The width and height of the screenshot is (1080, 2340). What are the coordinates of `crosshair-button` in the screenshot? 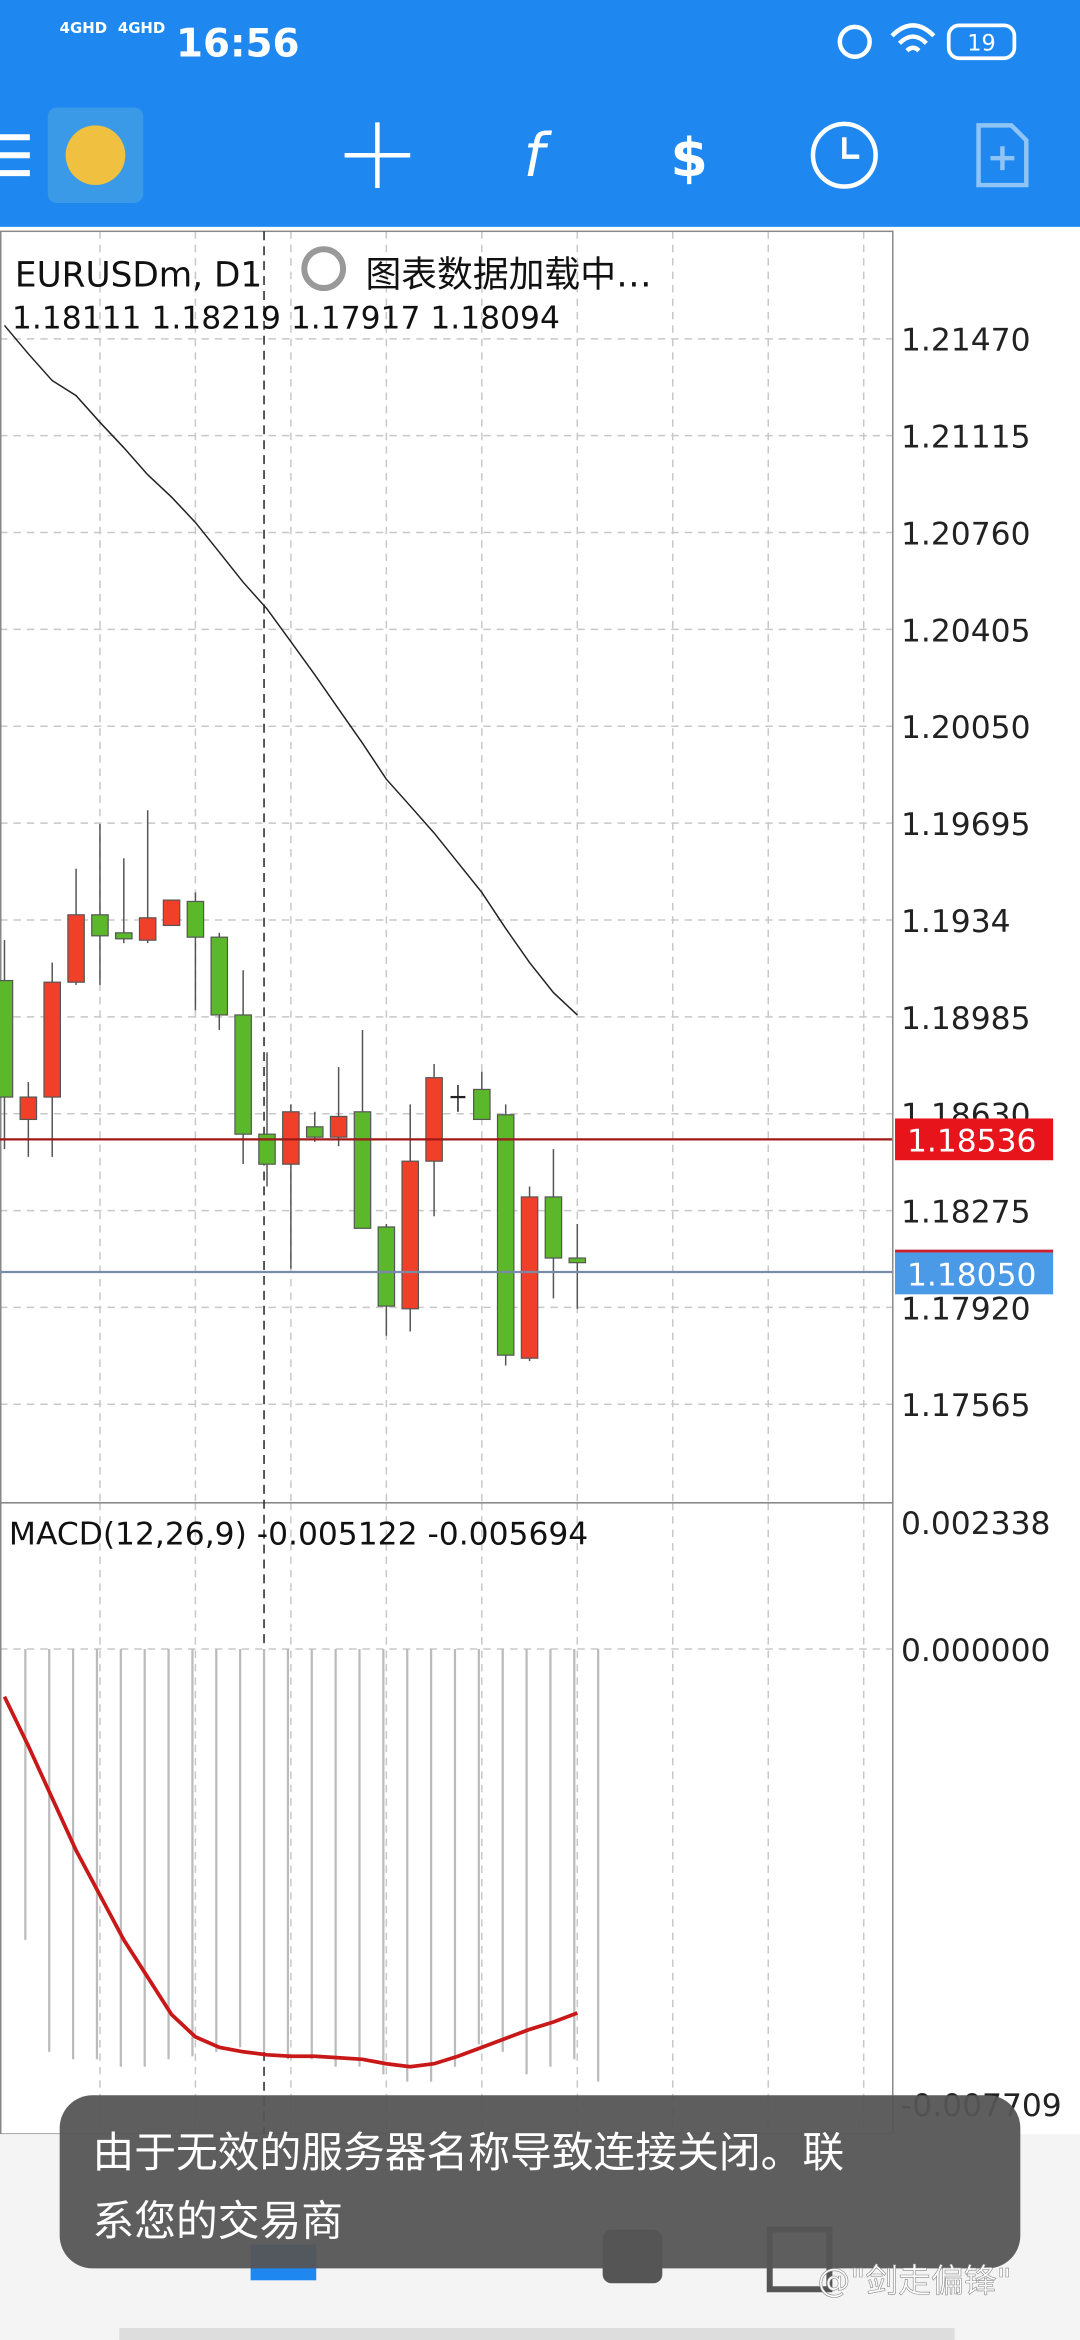 It's located at (377, 155).